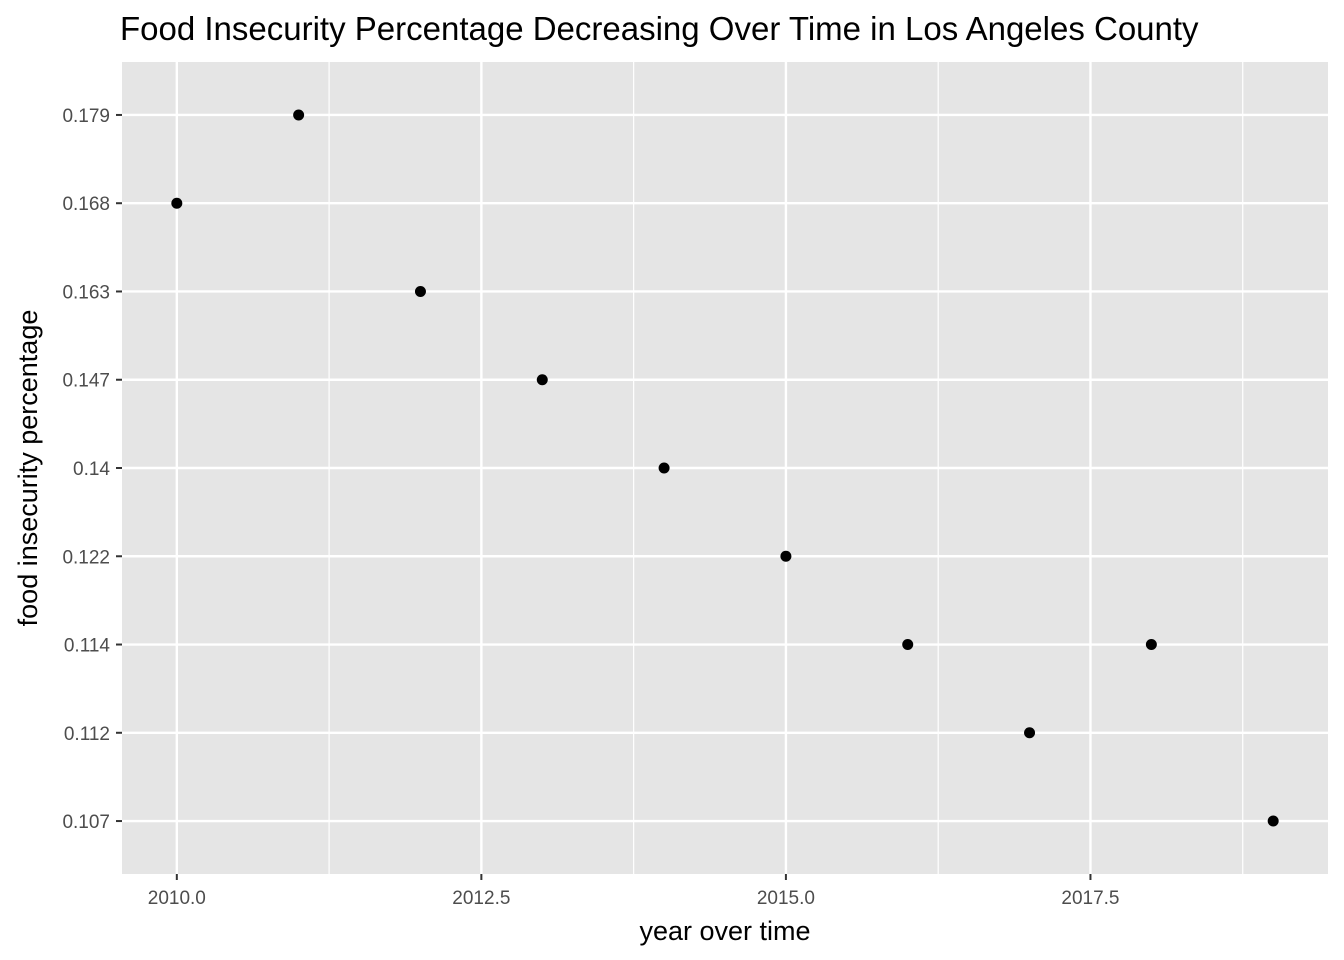  What do you see at coordinates (724, 931) in the screenshot?
I see `x-axis-title: year over time` at bounding box center [724, 931].